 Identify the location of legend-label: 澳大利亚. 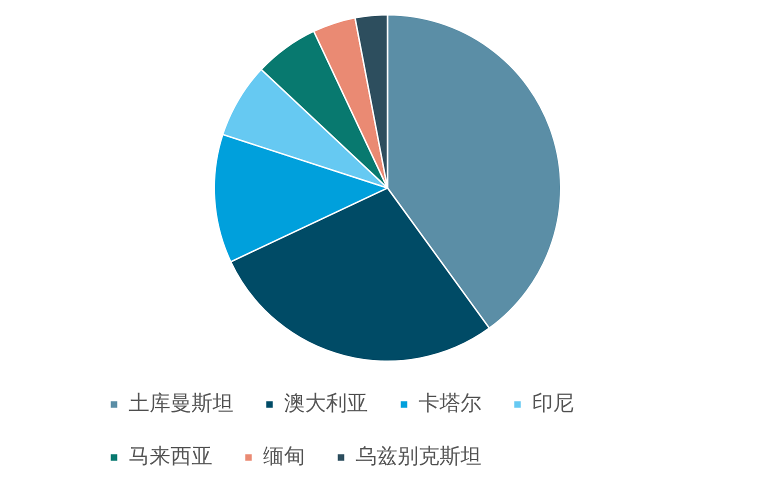
(326, 402).